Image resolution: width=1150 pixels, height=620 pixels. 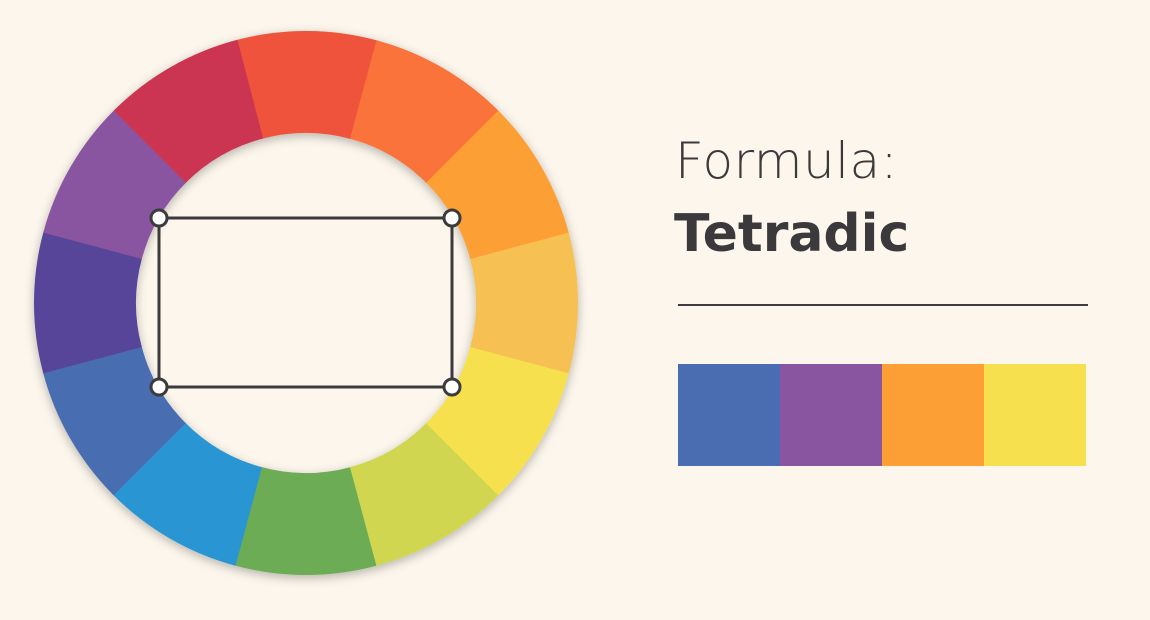 What do you see at coordinates (787, 161) in the screenshot?
I see `formula-label: Formula:` at bounding box center [787, 161].